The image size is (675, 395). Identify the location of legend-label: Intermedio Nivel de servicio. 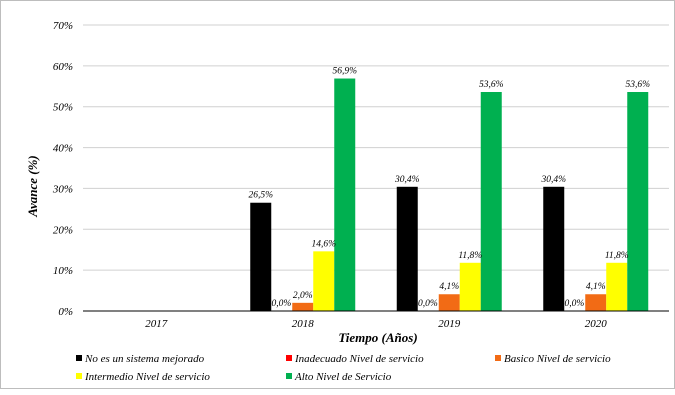
(147, 377).